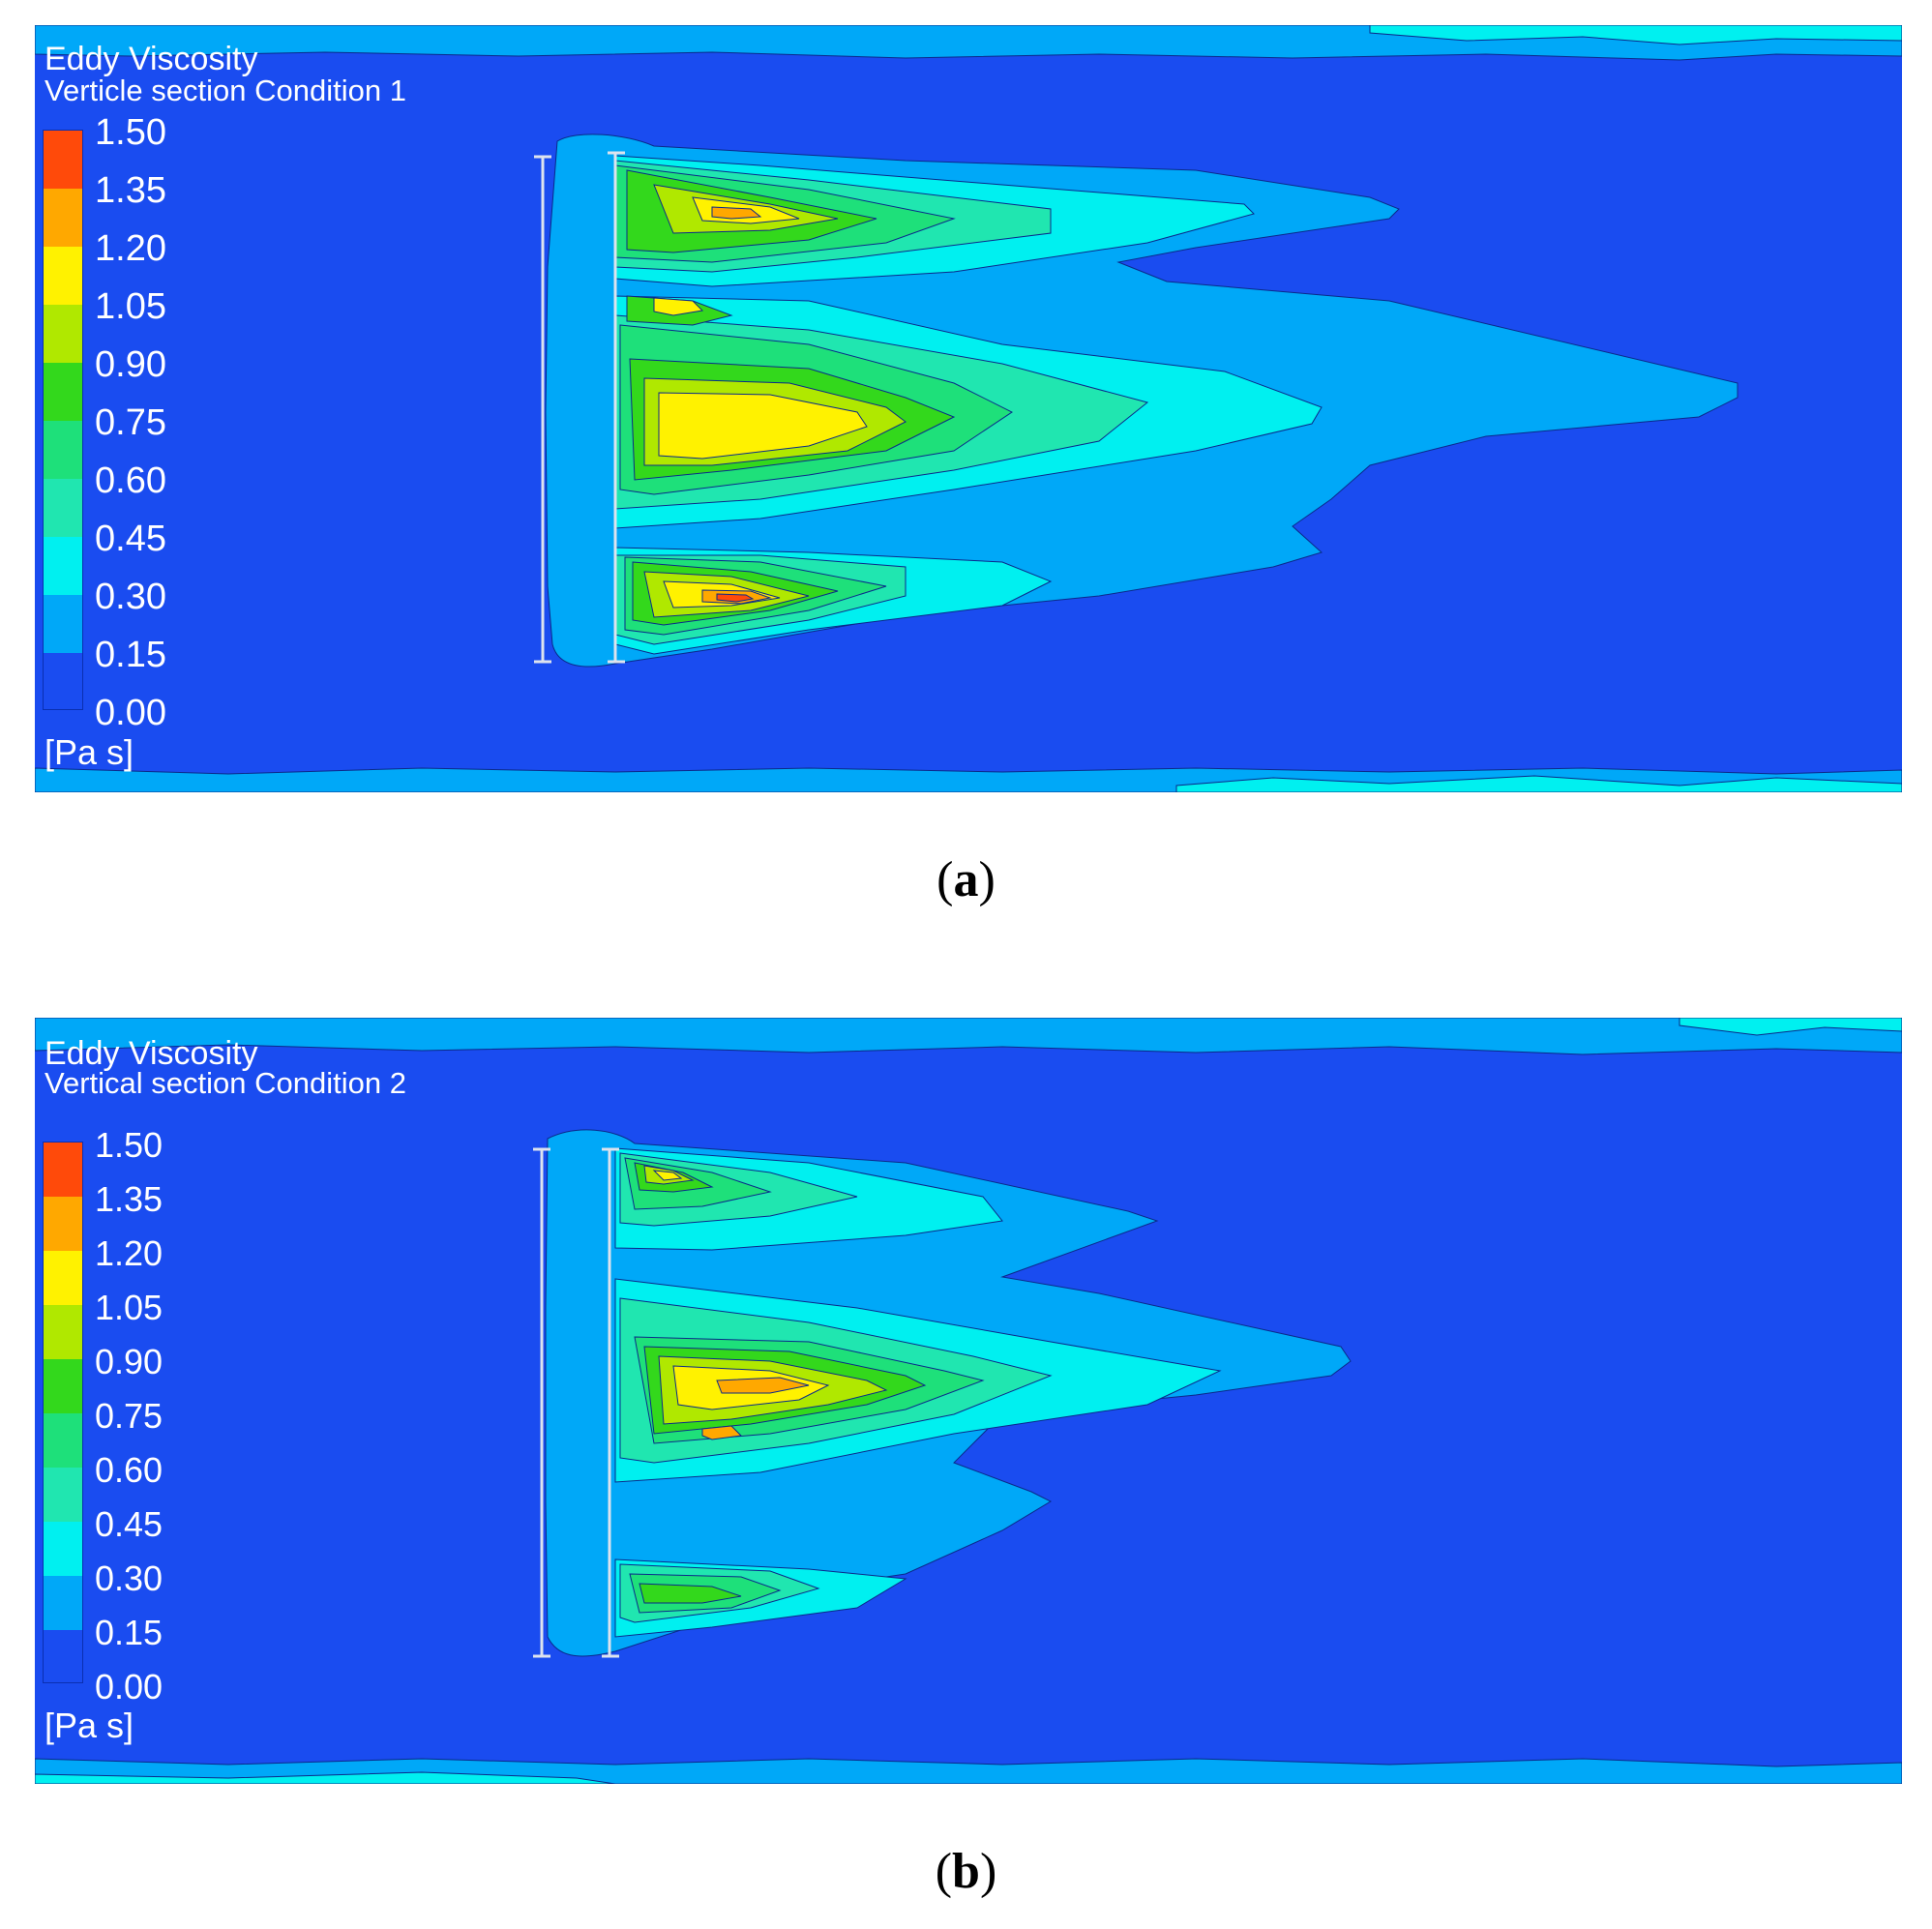  I want to click on figure-caption-a: (a), so click(966, 880).